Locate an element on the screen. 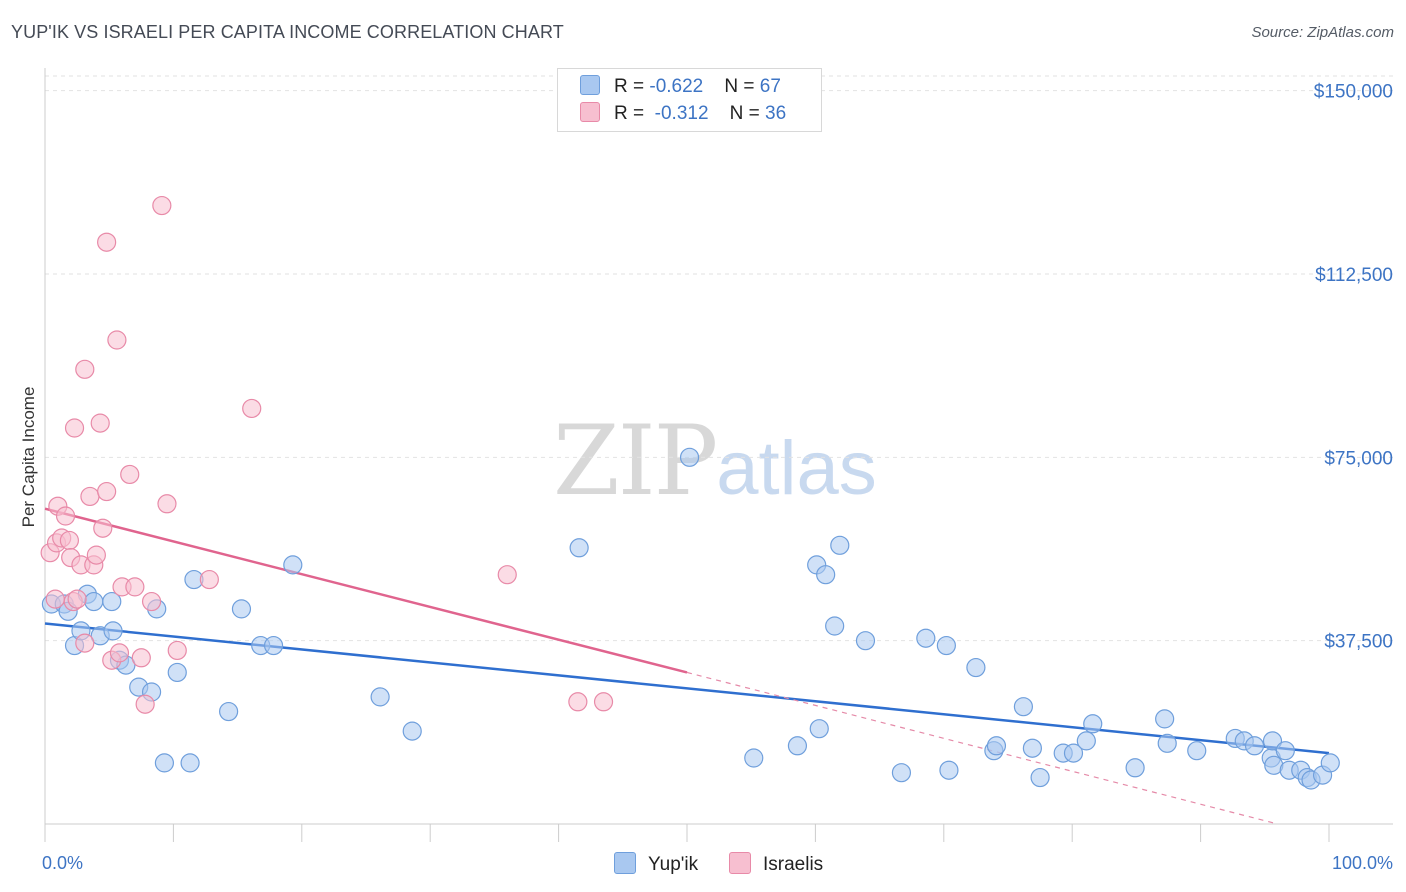  y-tick-label: $75,000 is located at coordinates (1358, 458).